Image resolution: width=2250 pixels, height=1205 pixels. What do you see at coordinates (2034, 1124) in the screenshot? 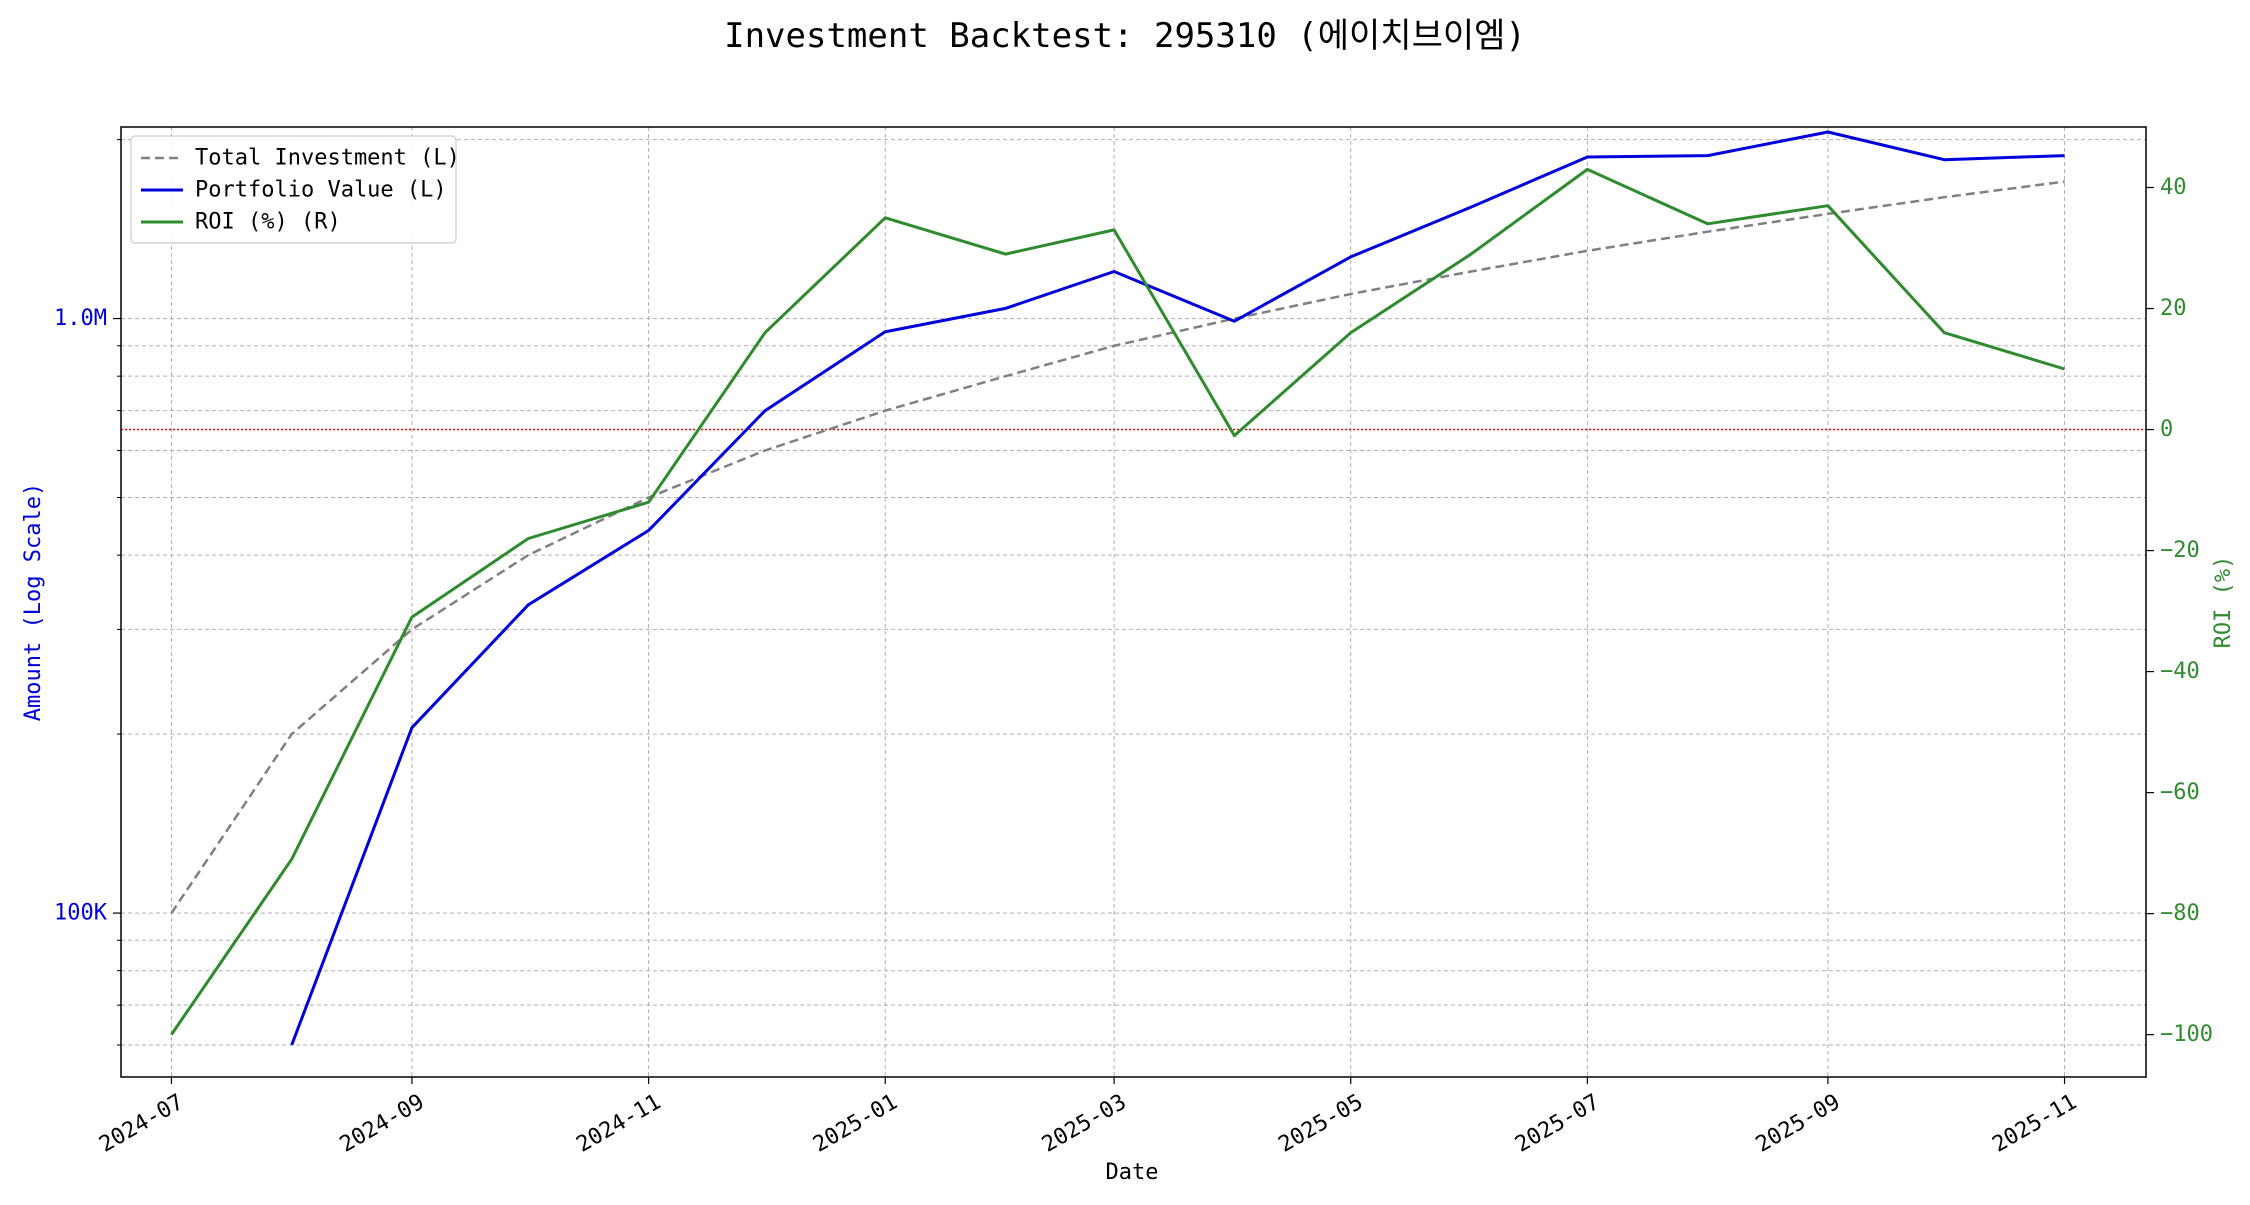
I see `x-tick-label: 2025-11` at bounding box center [2034, 1124].